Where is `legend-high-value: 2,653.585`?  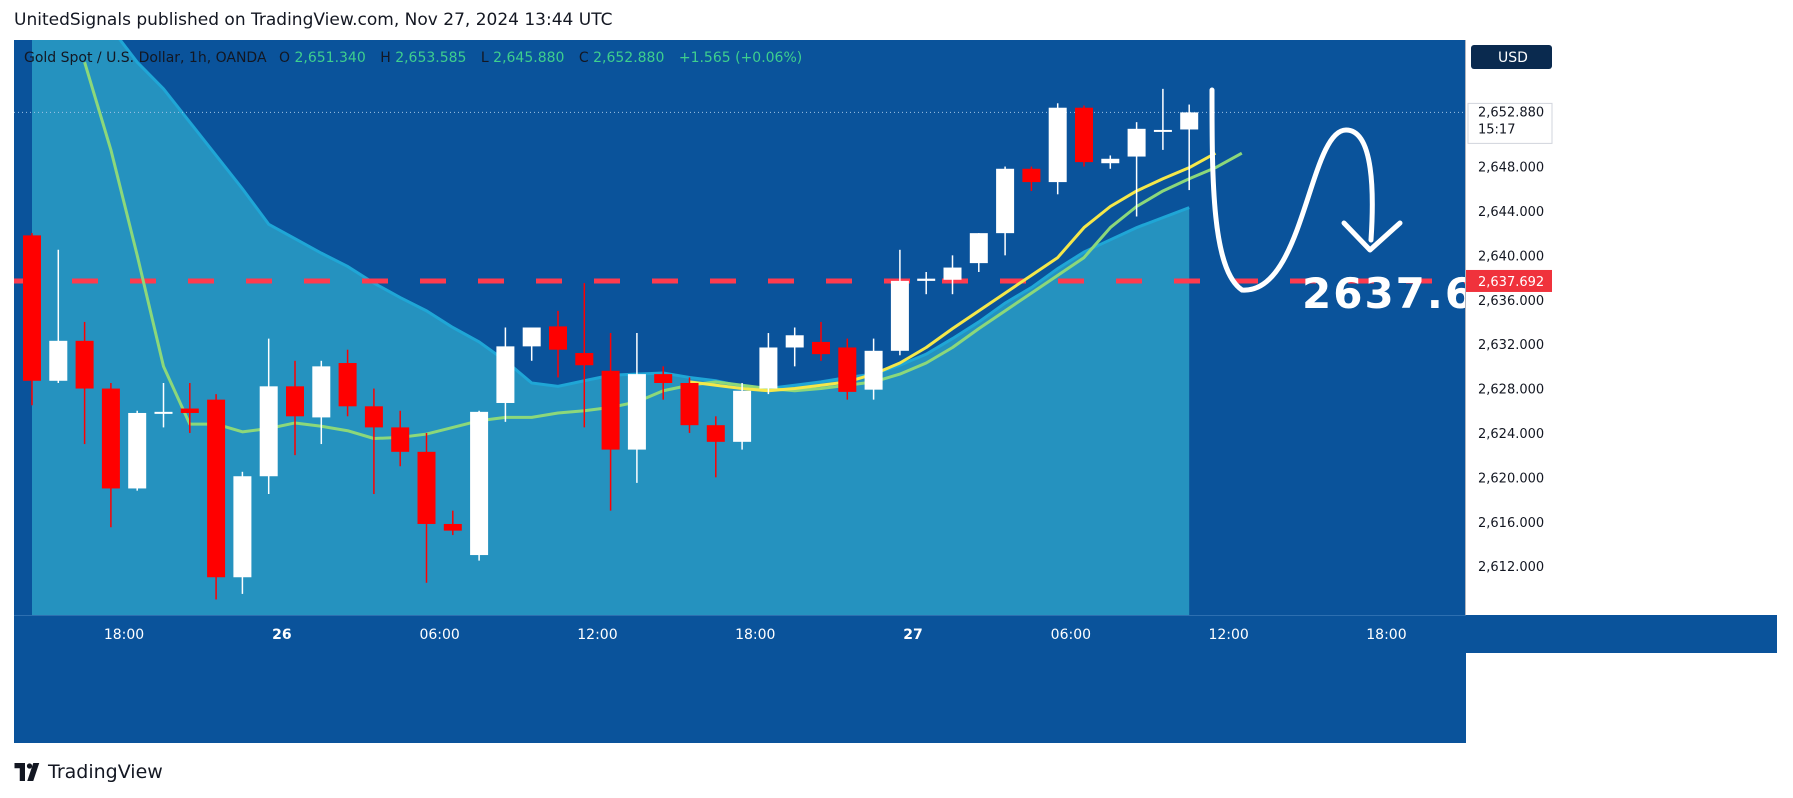 legend-high-value: 2,653.585 is located at coordinates (430, 58).